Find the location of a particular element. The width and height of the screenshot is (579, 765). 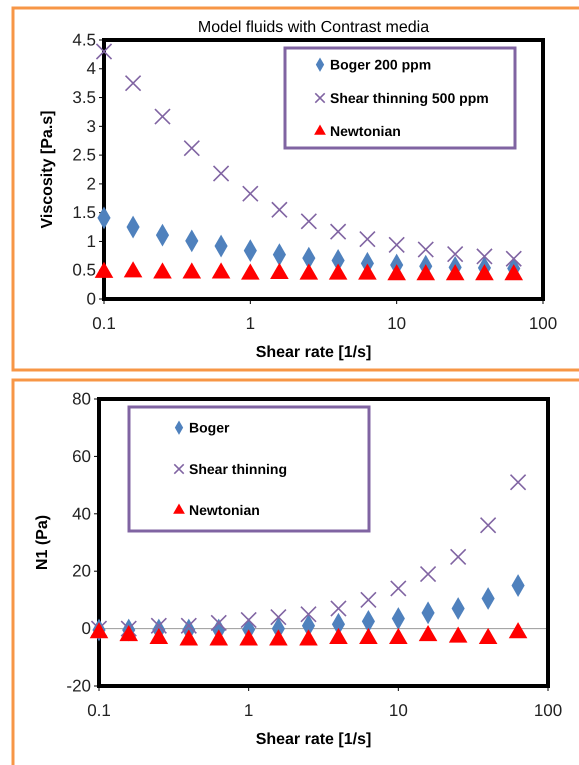

y-tick-label: 3.5 is located at coordinates (84, 97).